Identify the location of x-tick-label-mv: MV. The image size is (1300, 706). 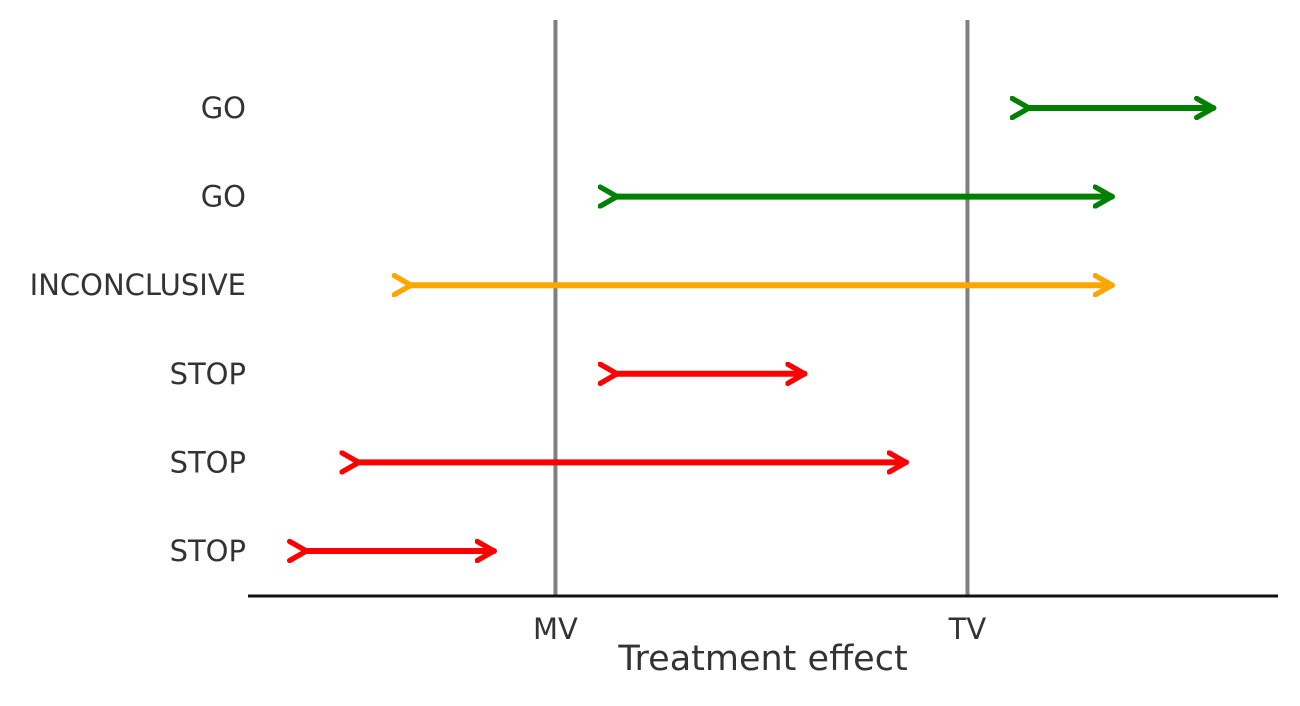
(555, 629).